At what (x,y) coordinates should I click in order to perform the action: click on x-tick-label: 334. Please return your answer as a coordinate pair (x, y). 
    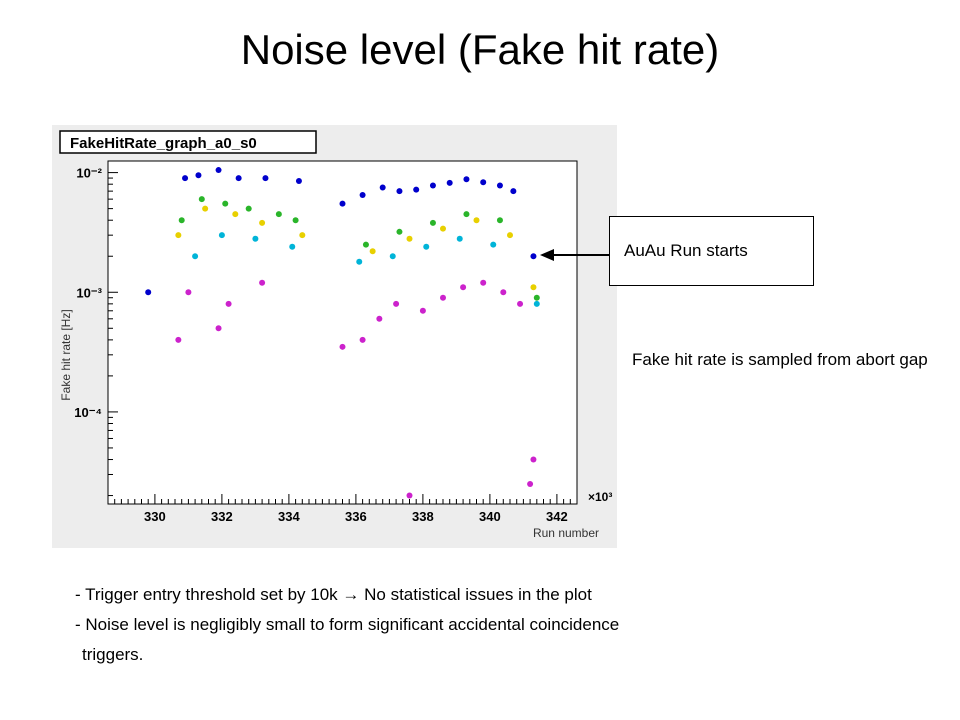
    Looking at the image, I should click on (289, 516).